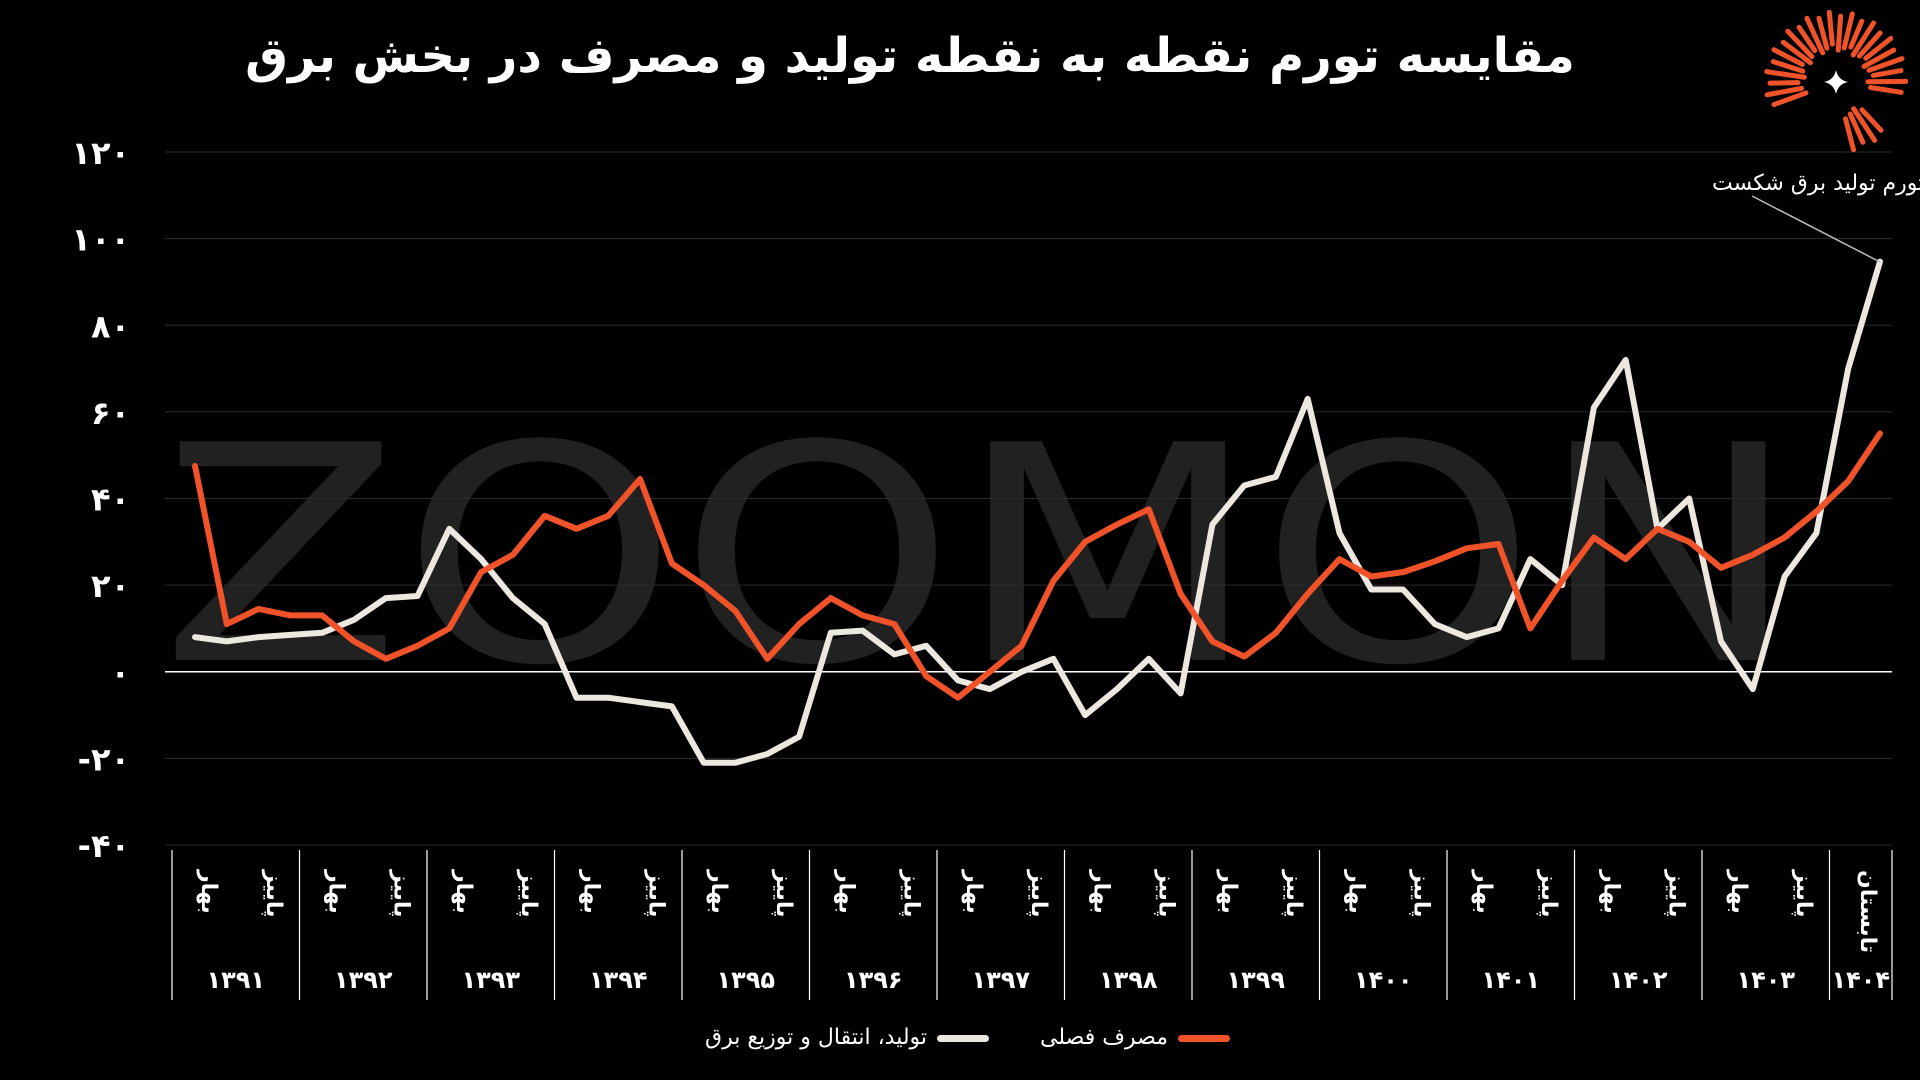 This screenshot has height=1080, width=1920. What do you see at coordinates (1816, 217) in the screenshot?
I see `annotation: ۹۴.۷ درصد؛ رکورد تورم تولید برق شکست` at bounding box center [1816, 217].